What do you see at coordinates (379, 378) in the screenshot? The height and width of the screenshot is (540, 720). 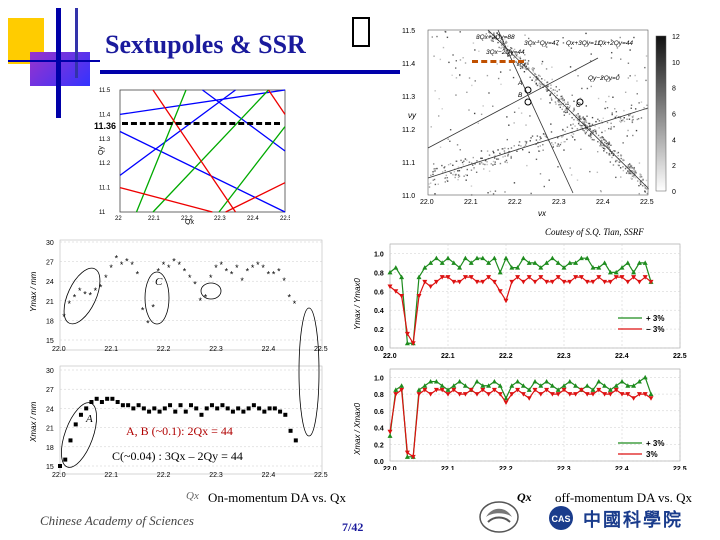 I see `y-tick: 1.0` at bounding box center [379, 378].